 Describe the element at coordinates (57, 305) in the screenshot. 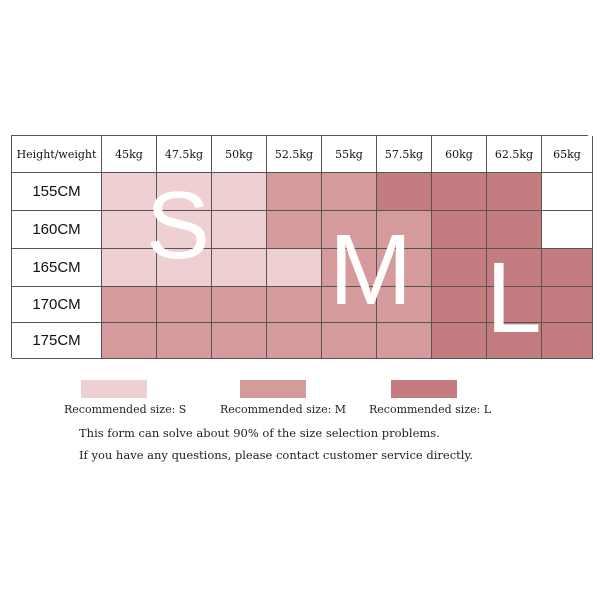

I see `height-header: 170CM` at that location.